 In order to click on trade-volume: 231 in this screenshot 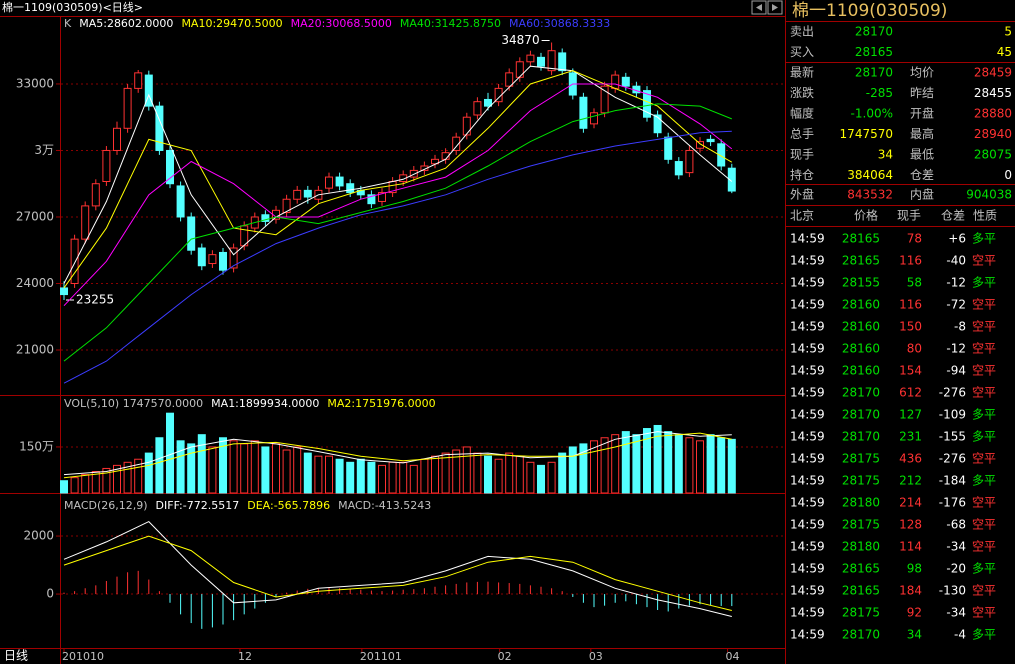, I will do `click(910, 437)`.